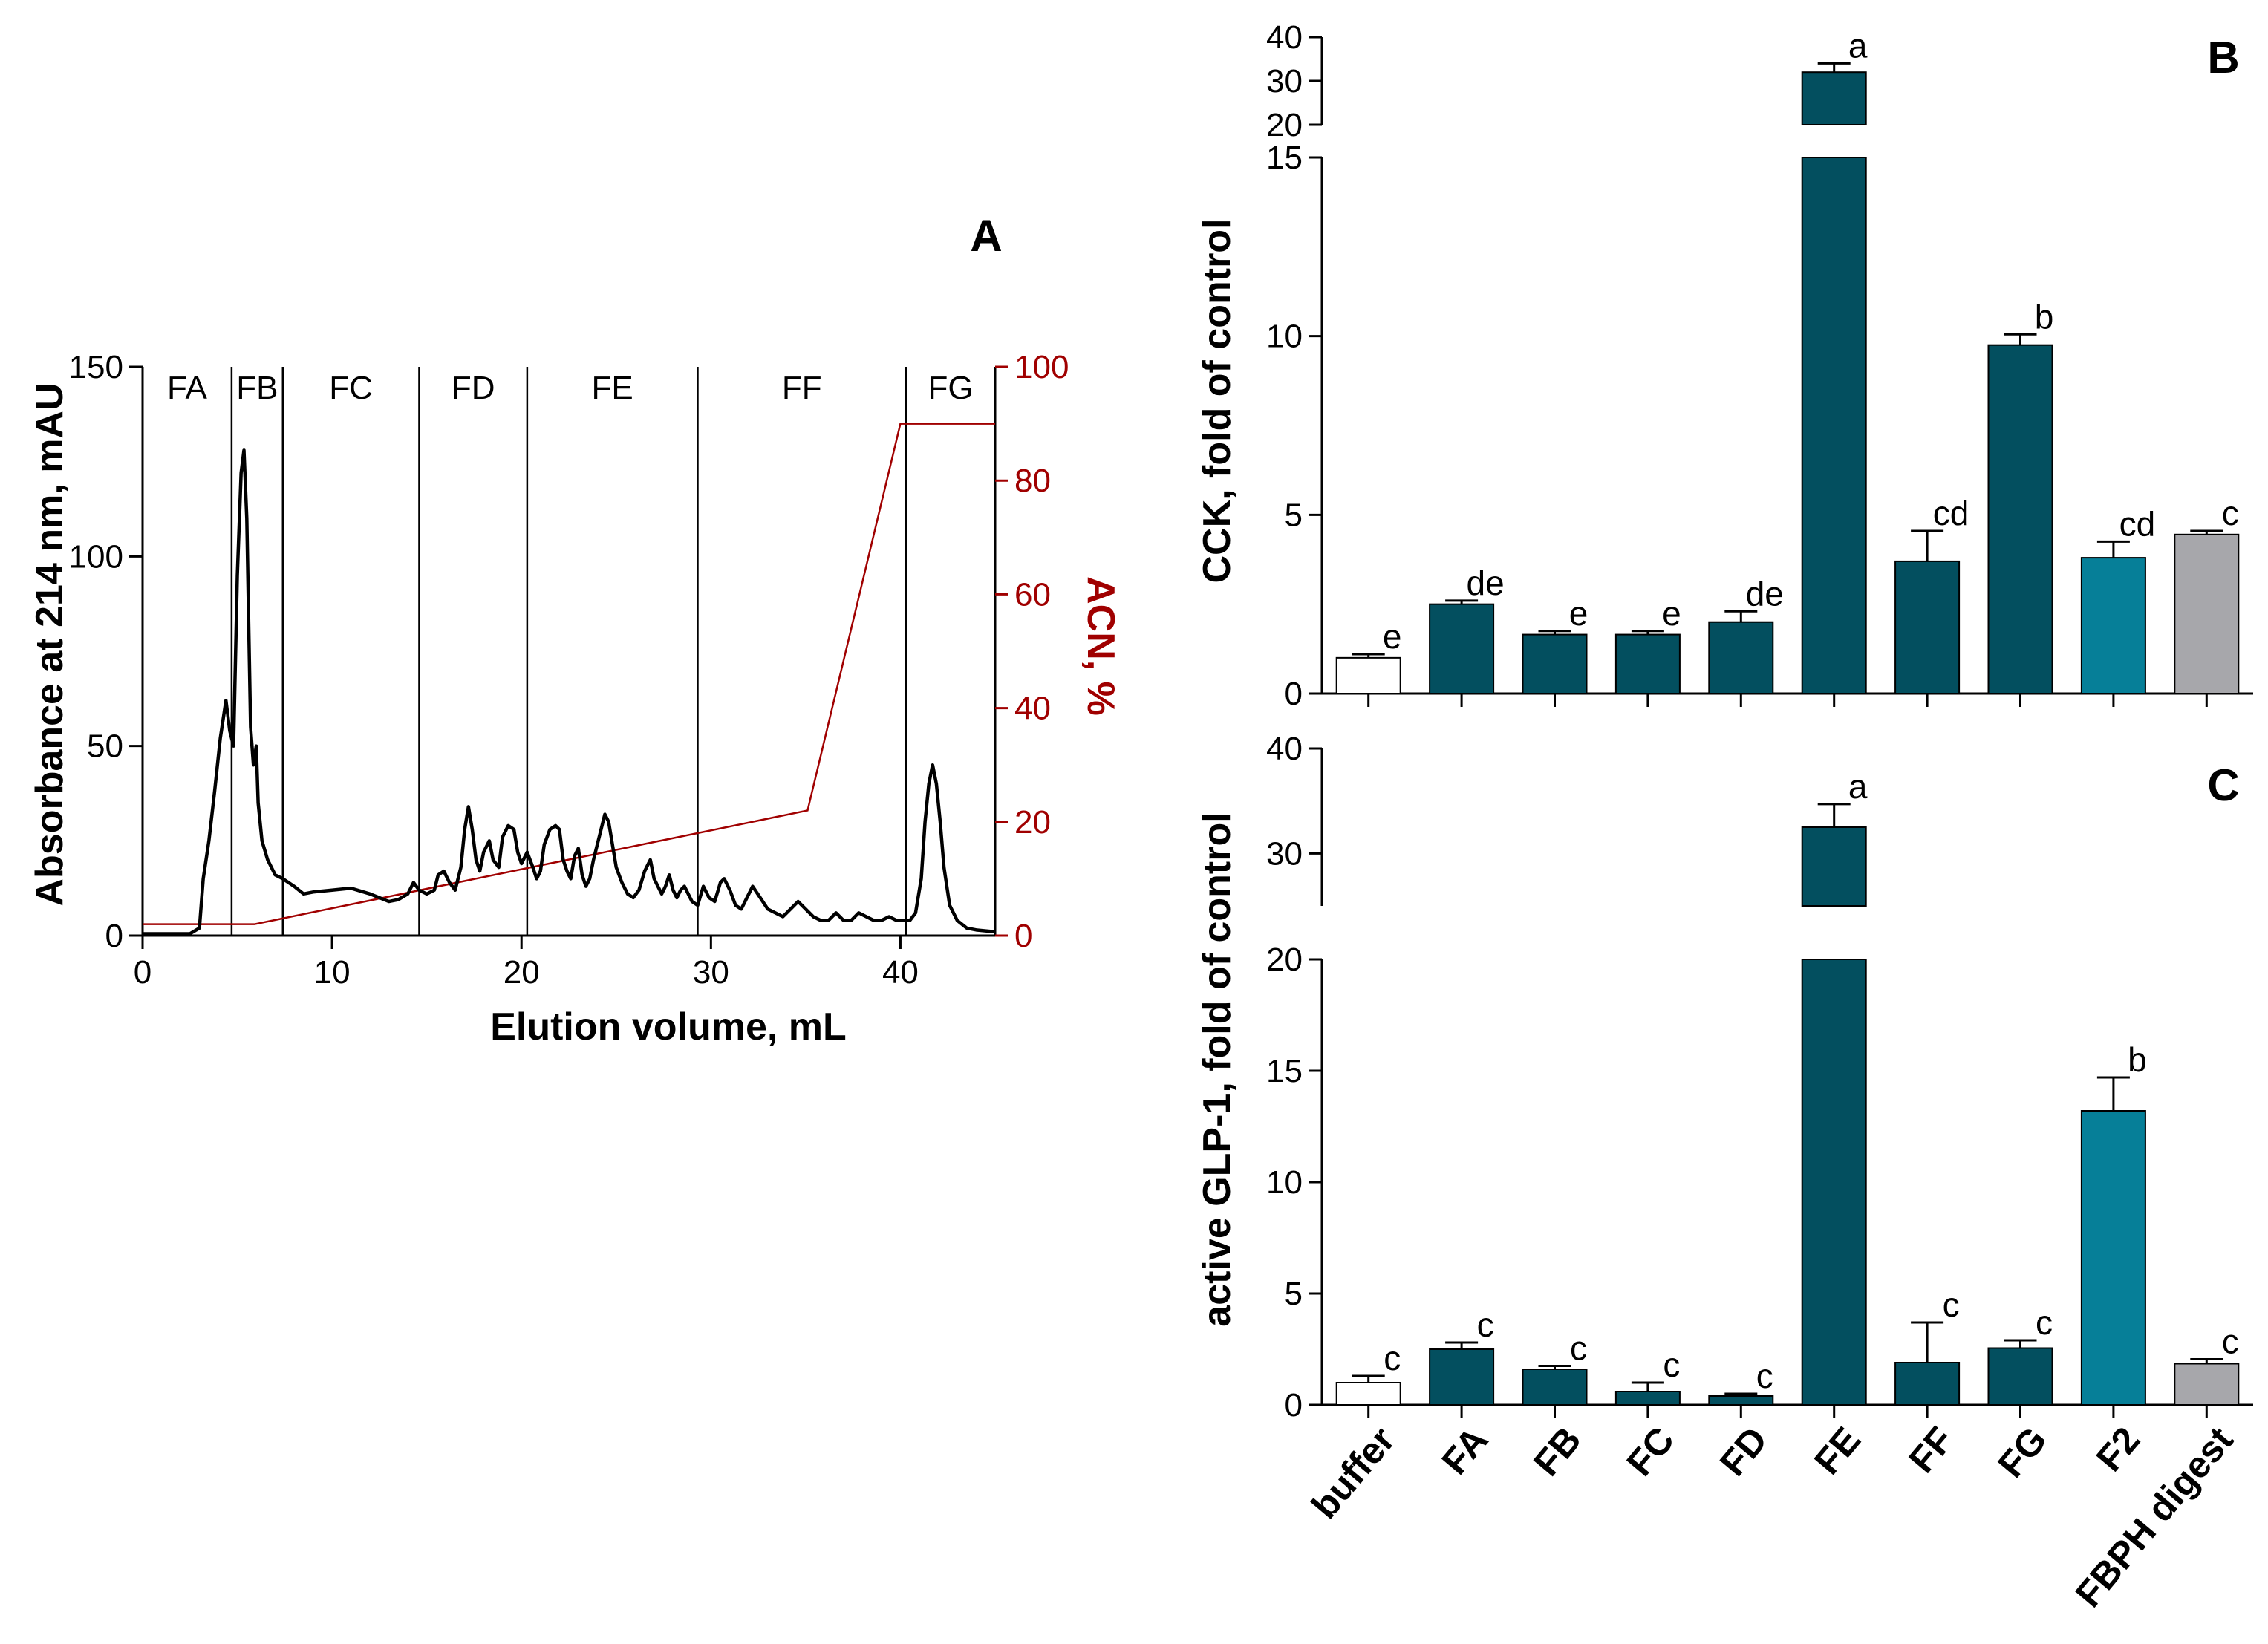 The width and height of the screenshot is (2268, 1644). Describe the element at coordinates (105, 747) in the screenshot. I see `y-tick-label: 50` at that location.